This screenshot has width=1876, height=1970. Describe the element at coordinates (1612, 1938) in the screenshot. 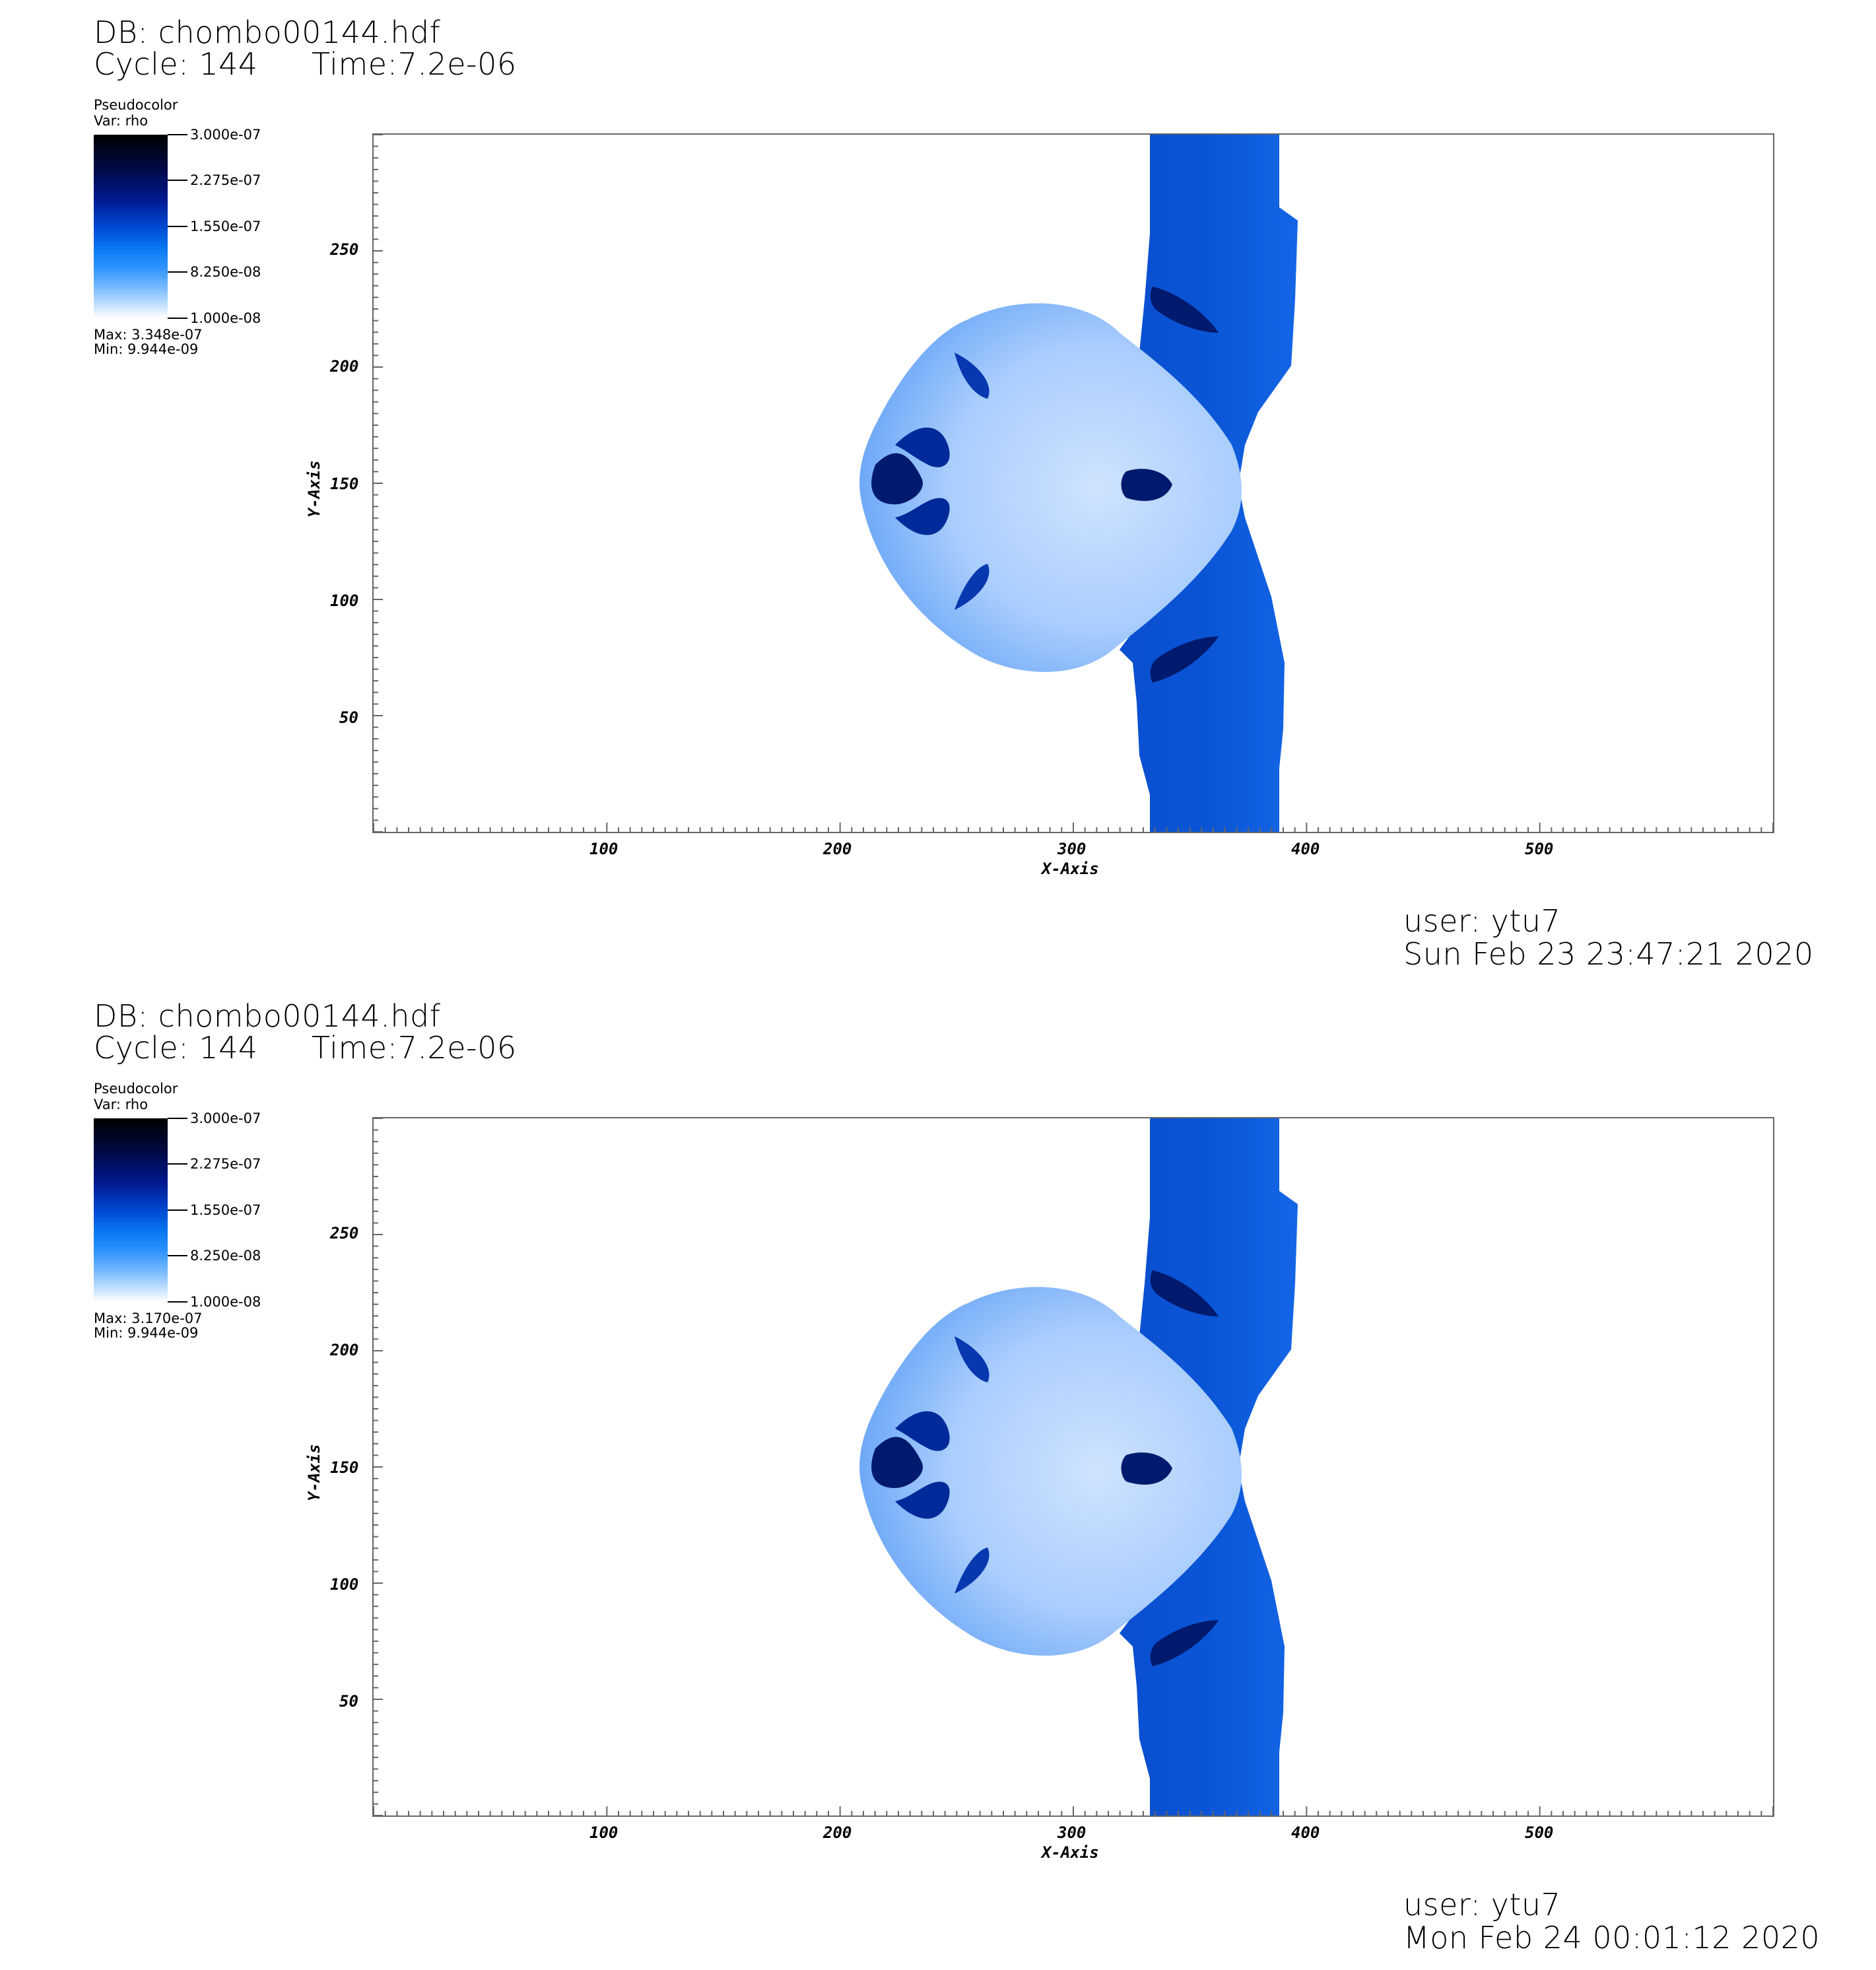

I see `date-label: Mon Feb 24 00:01:12 2020` at that location.